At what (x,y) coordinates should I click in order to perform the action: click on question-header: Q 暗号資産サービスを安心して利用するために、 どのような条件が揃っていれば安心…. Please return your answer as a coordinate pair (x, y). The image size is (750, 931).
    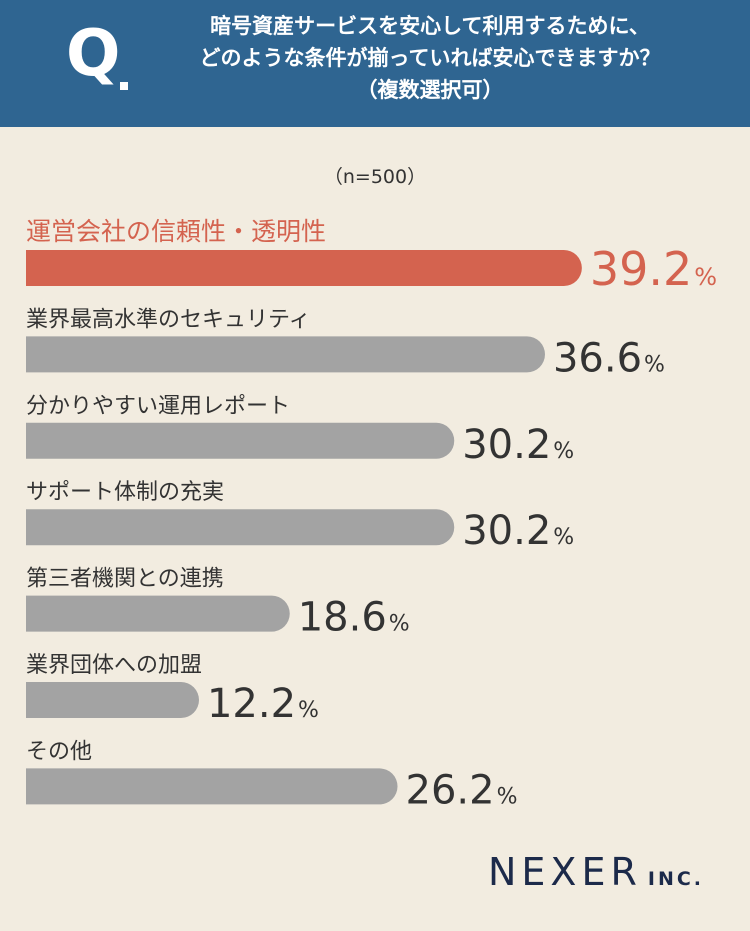
    Looking at the image, I should click on (375, 63).